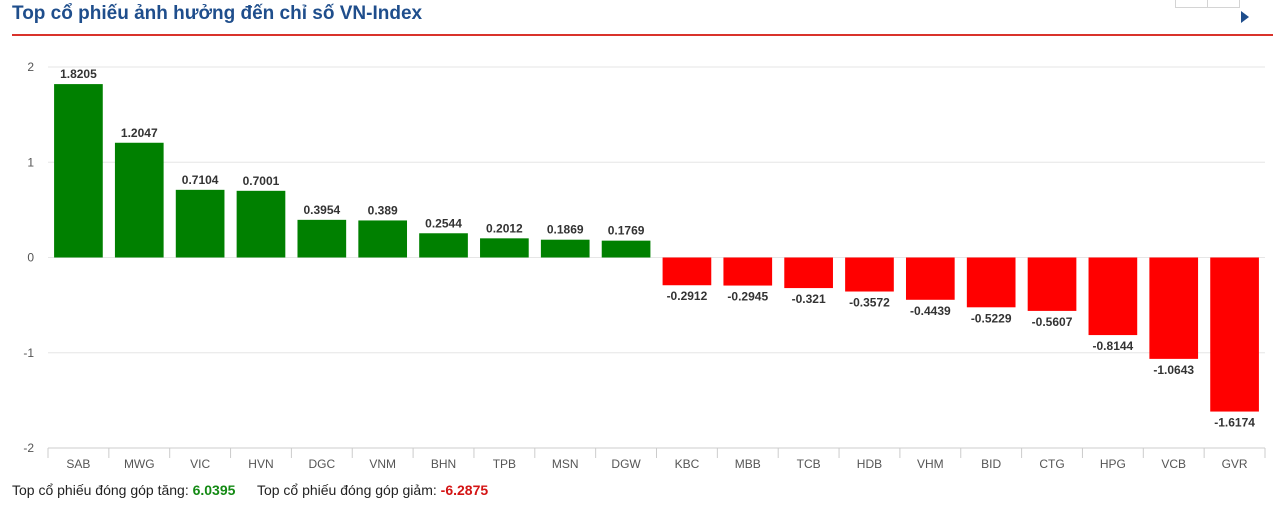  I want to click on gain-label: Top cổ phiếu đóng góp tăng:, so click(100, 490).